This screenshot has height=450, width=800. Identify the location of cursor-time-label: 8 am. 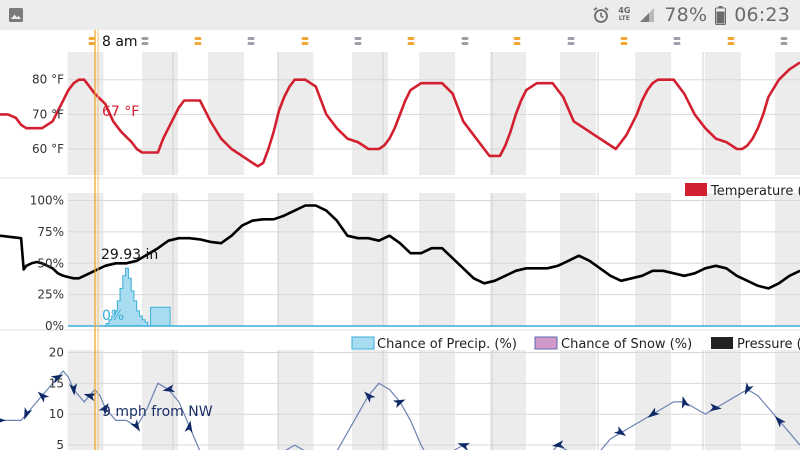
(120, 42).